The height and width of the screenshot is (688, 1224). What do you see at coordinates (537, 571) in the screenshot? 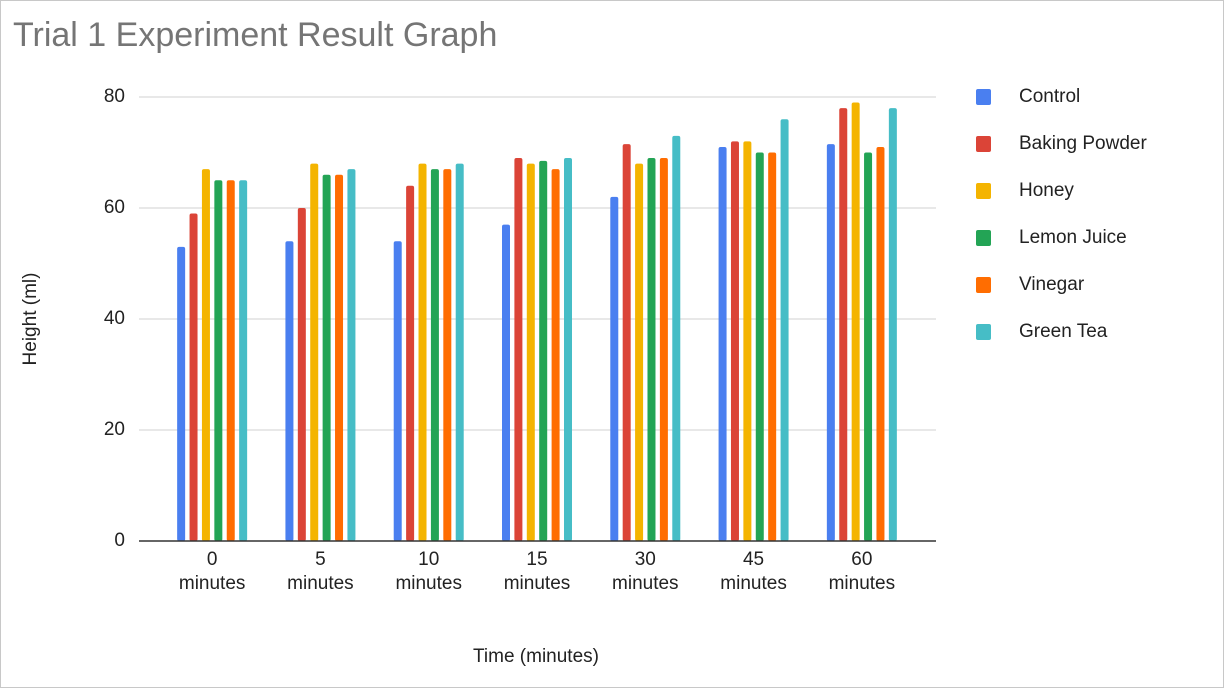
I see `x-tick-label: 15 minutes` at bounding box center [537, 571].